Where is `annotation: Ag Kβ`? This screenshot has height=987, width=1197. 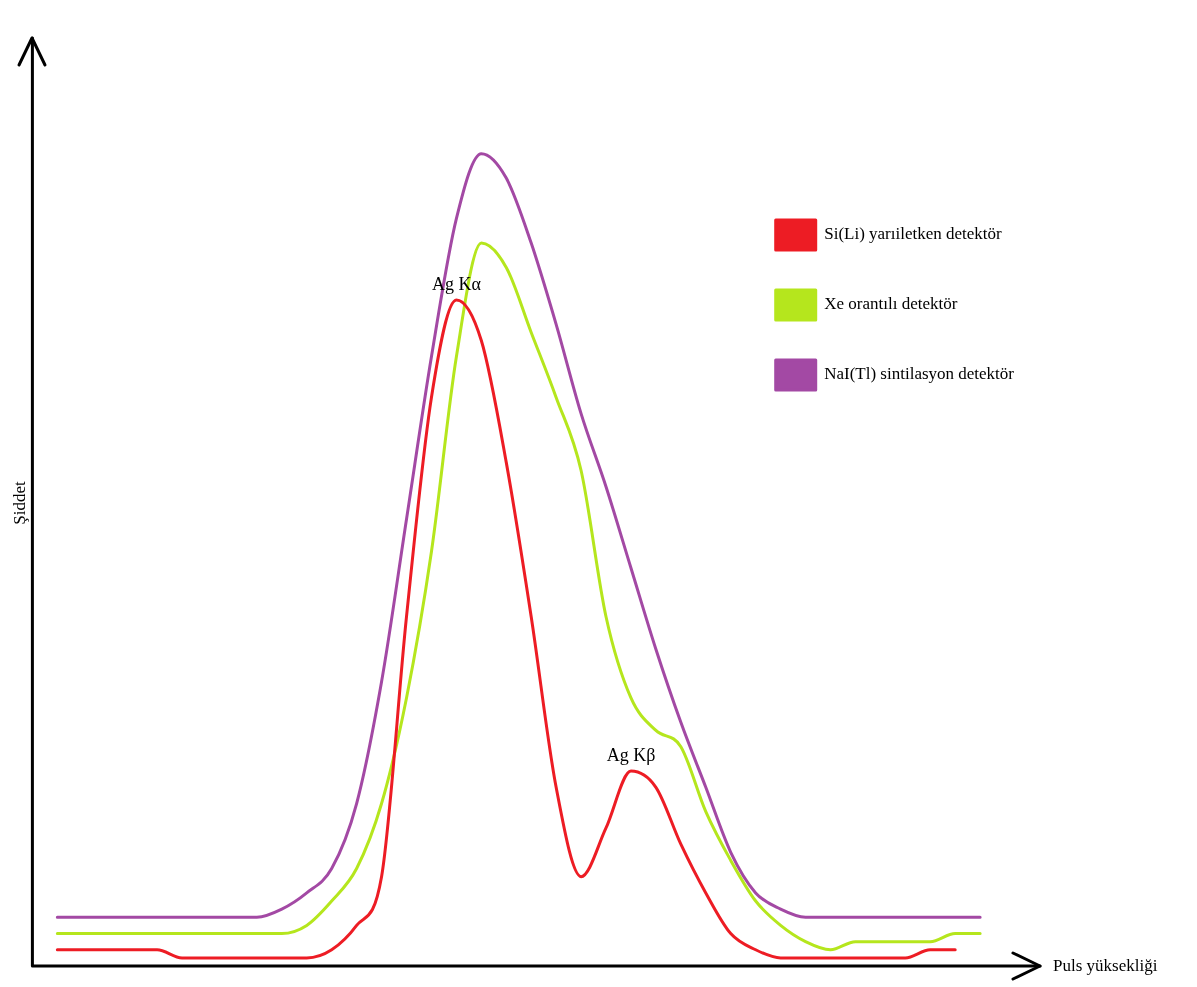 annotation: Ag Kβ is located at coordinates (631, 754).